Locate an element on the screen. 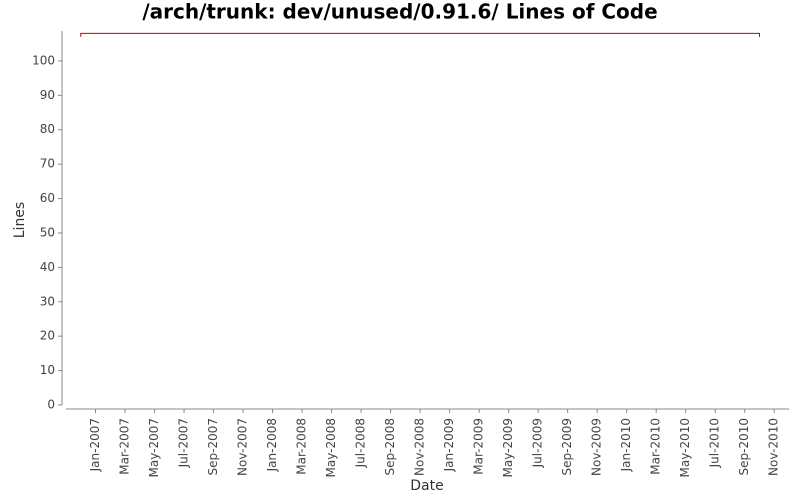  x-axis-title: Date is located at coordinates (426, 486).